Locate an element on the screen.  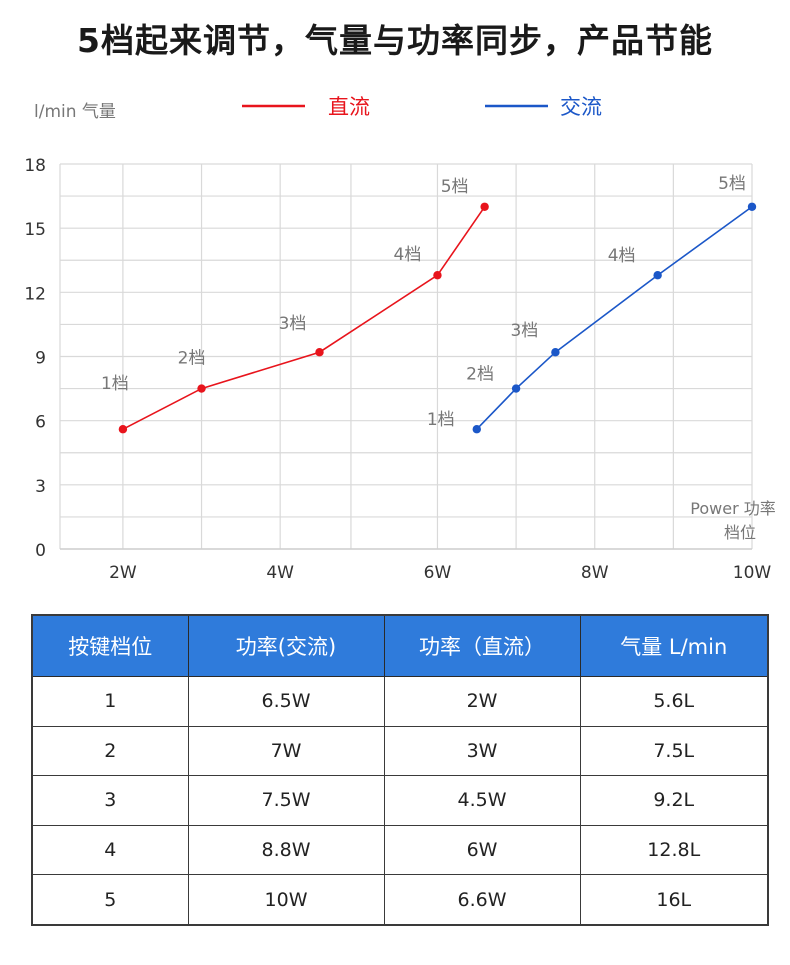
table-cell: 6W is located at coordinates (482, 849).